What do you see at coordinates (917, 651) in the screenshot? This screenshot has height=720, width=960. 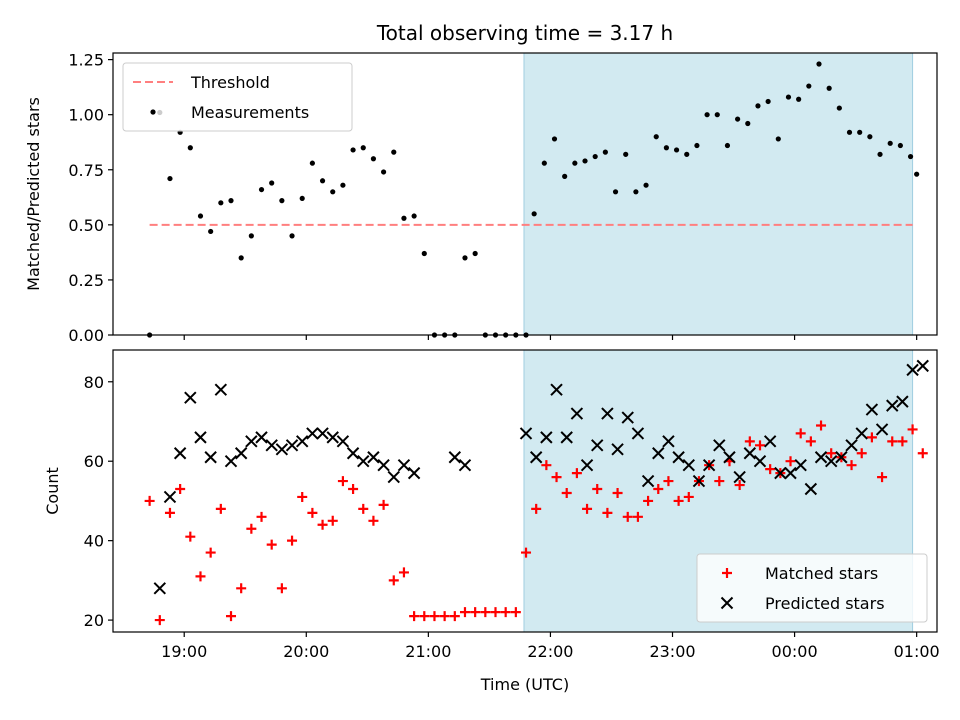 I see `x-tick-label: 01:00` at bounding box center [917, 651].